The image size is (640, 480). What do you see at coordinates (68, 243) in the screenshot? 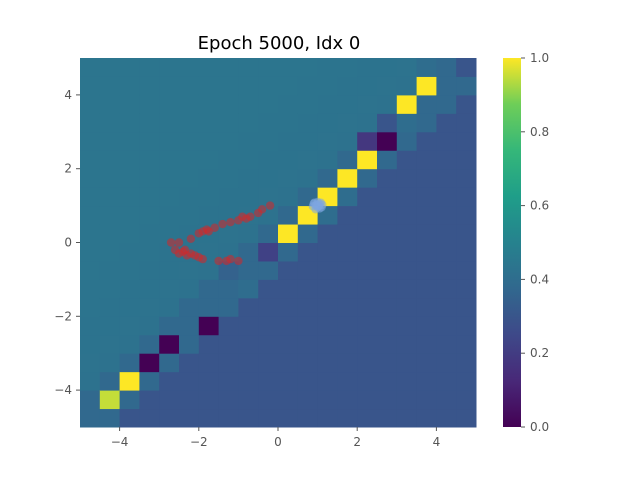
I see `y-tick-label: 0` at bounding box center [68, 243].